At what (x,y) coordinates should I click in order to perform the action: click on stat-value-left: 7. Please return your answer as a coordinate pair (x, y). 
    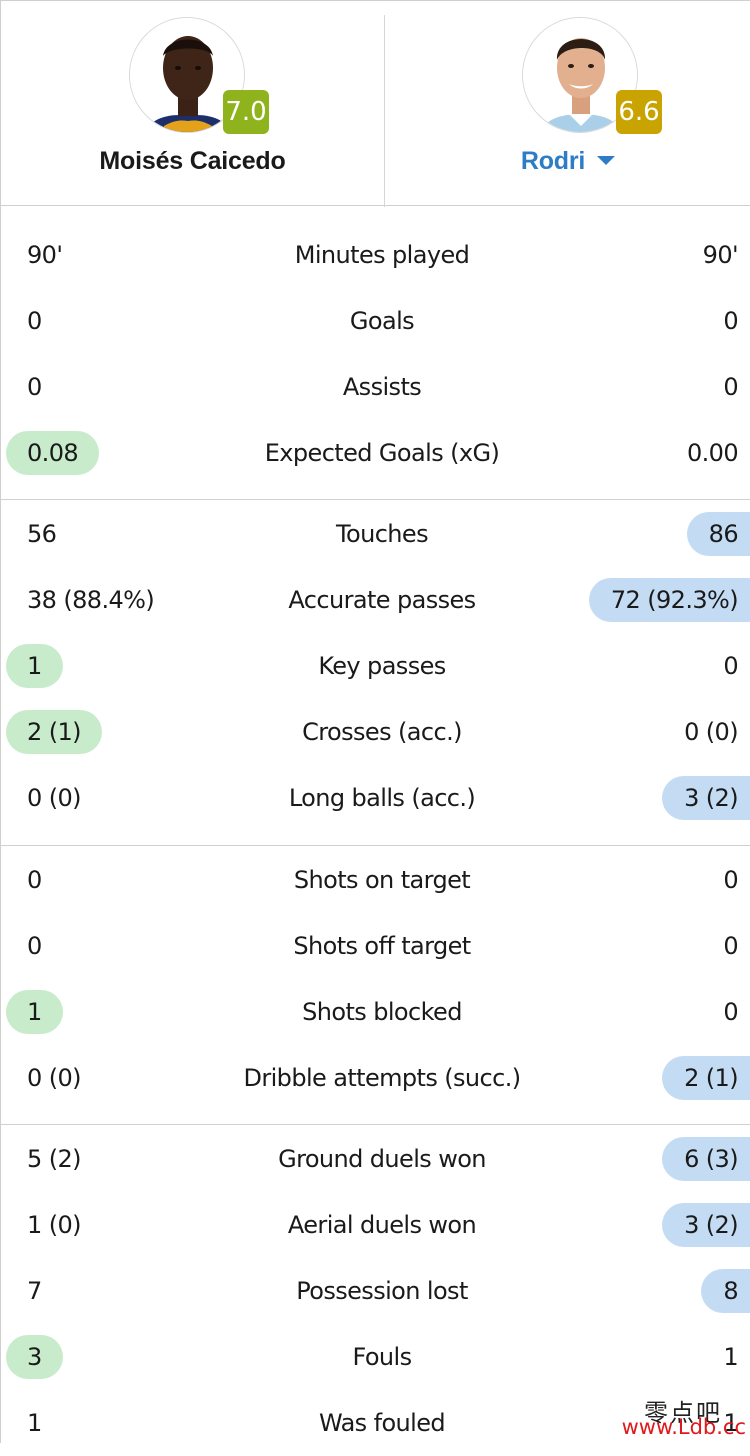
    Looking at the image, I should click on (34, 1291).